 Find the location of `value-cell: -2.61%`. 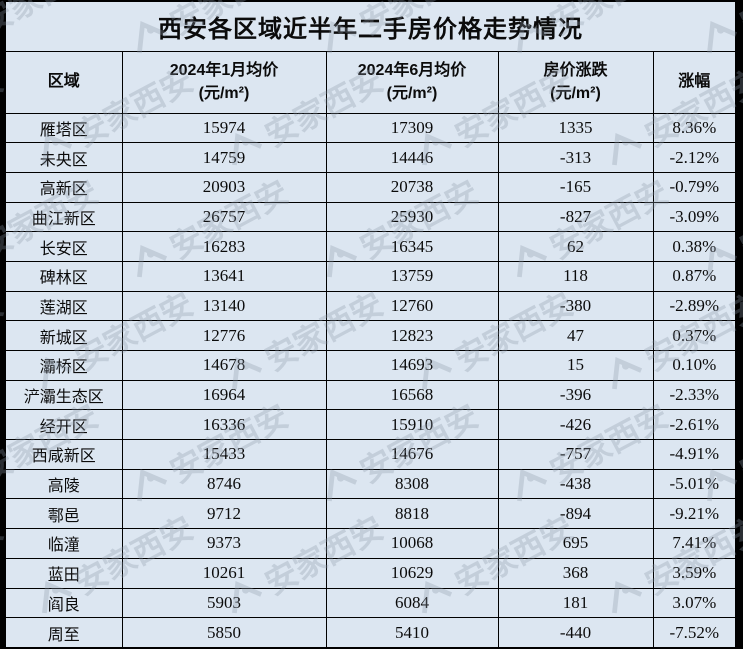

value-cell: -2.61% is located at coordinates (694, 425).